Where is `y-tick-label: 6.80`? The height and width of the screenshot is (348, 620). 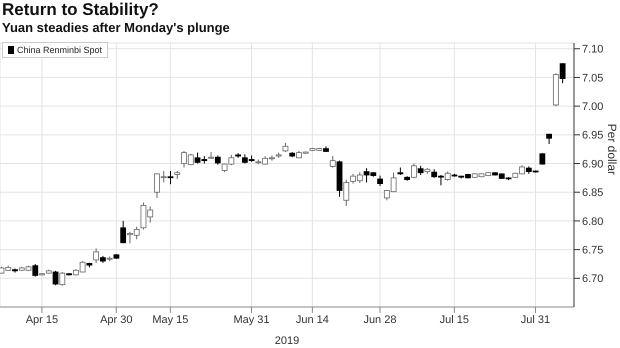 y-tick-label: 6.80 is located at coordinates (593, 222).